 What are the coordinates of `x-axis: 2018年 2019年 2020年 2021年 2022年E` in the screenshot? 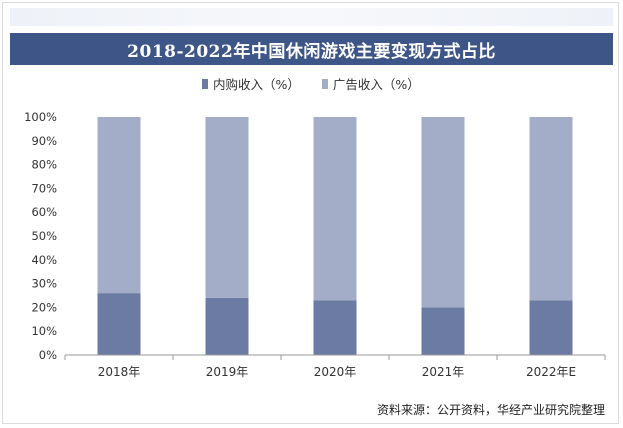 It's located at (335, 366).